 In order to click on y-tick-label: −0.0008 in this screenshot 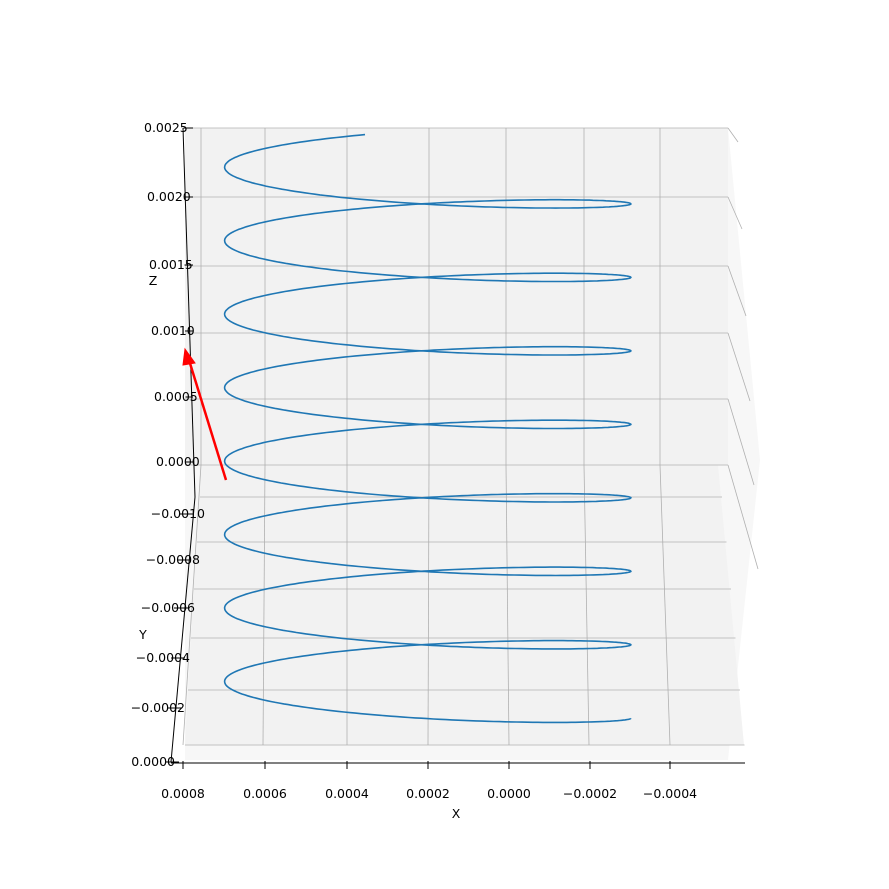, I will do `click(173, 559)`.